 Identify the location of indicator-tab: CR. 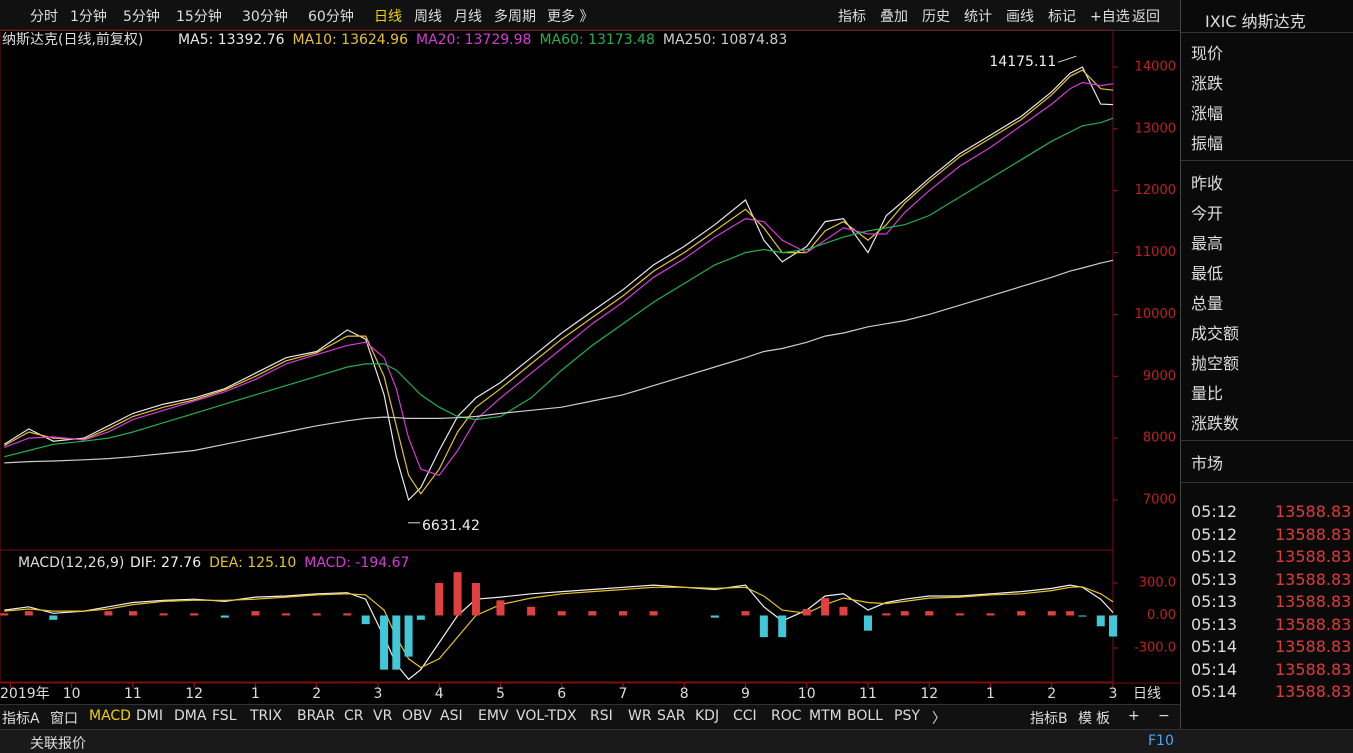
(354, 716).